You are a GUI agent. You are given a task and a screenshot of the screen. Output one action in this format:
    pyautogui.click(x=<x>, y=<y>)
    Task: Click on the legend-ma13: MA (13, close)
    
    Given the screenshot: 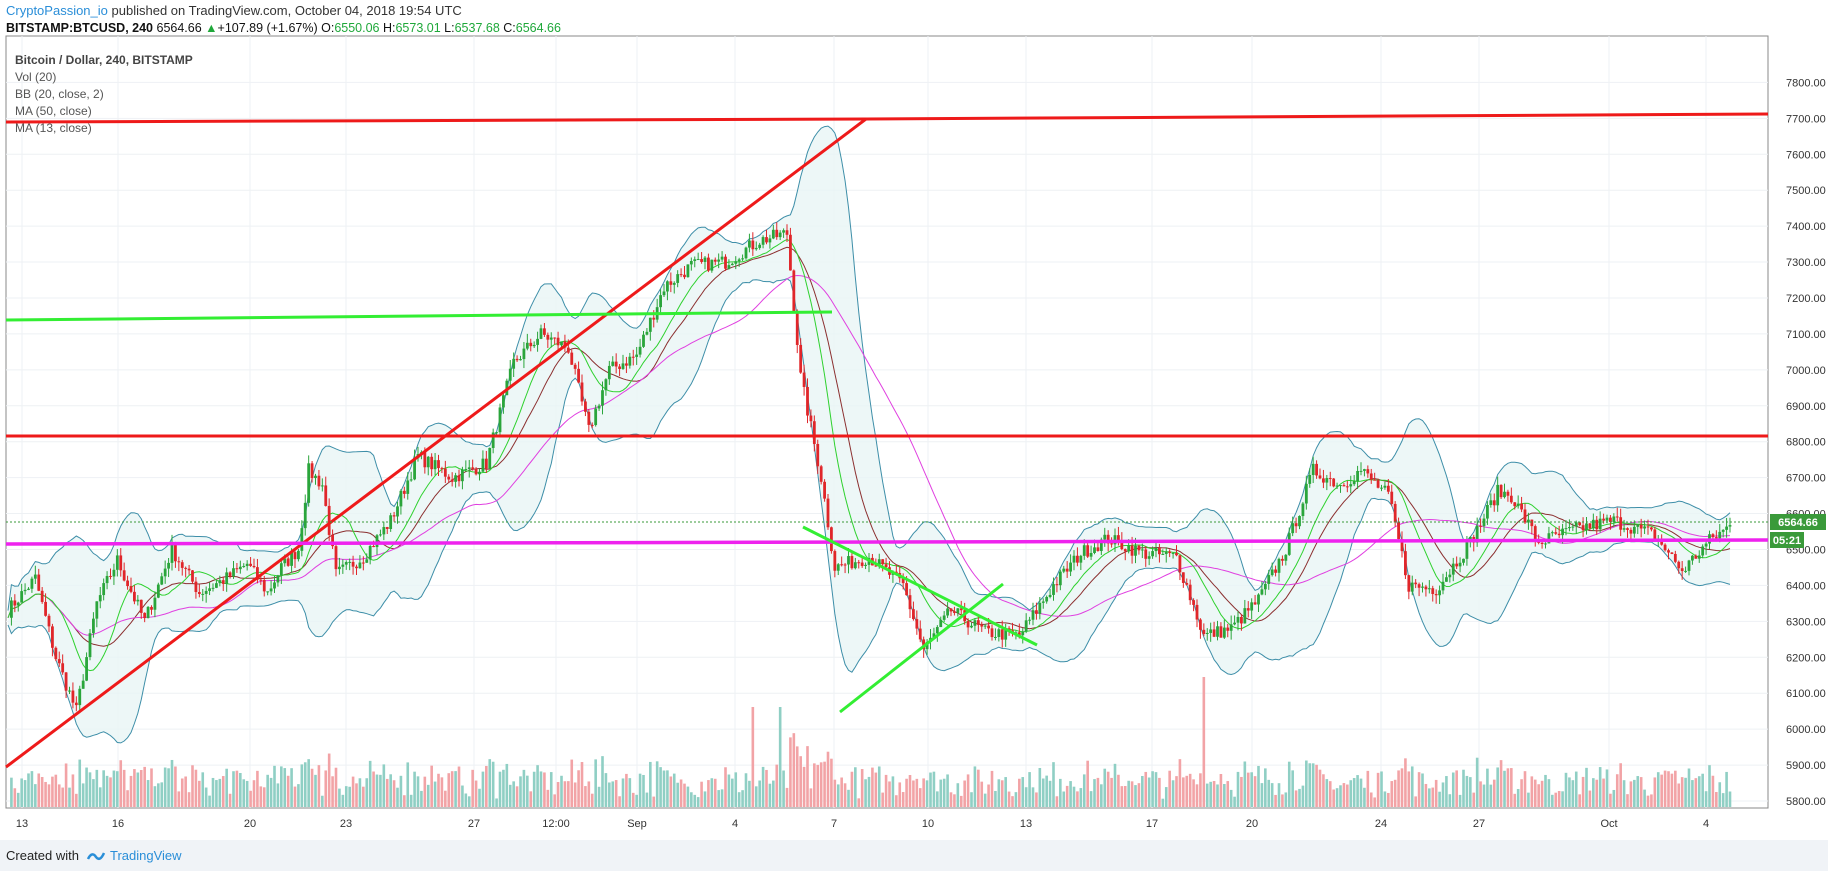 What is the action you would take?
    pyautogui.click(x=53, y=128)
    